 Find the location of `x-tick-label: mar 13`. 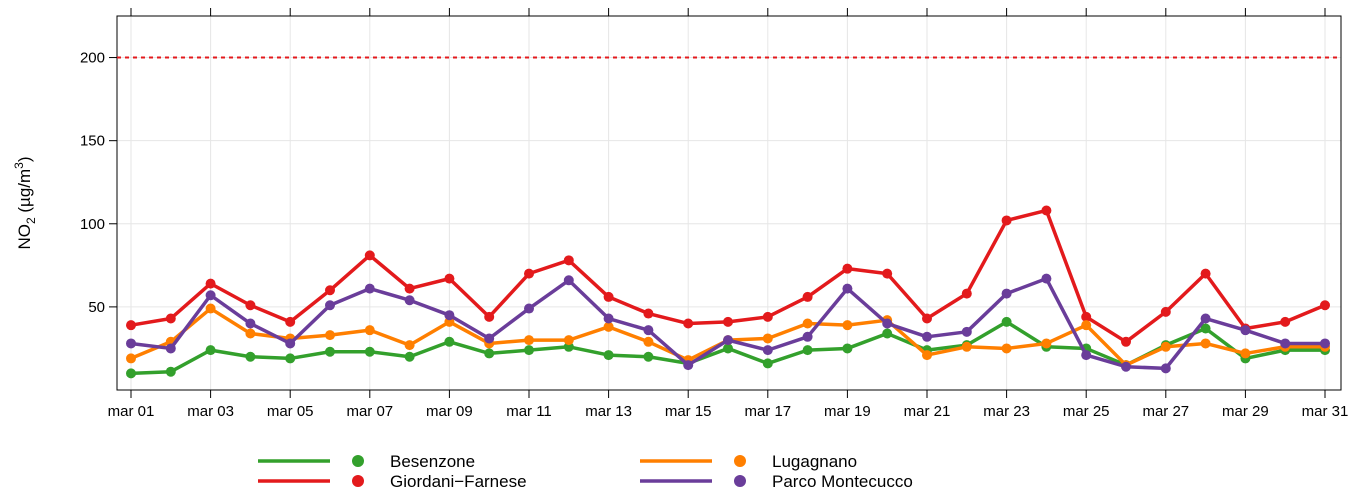

x-tick-label: mar 13 is located at coordinates (608, 411).